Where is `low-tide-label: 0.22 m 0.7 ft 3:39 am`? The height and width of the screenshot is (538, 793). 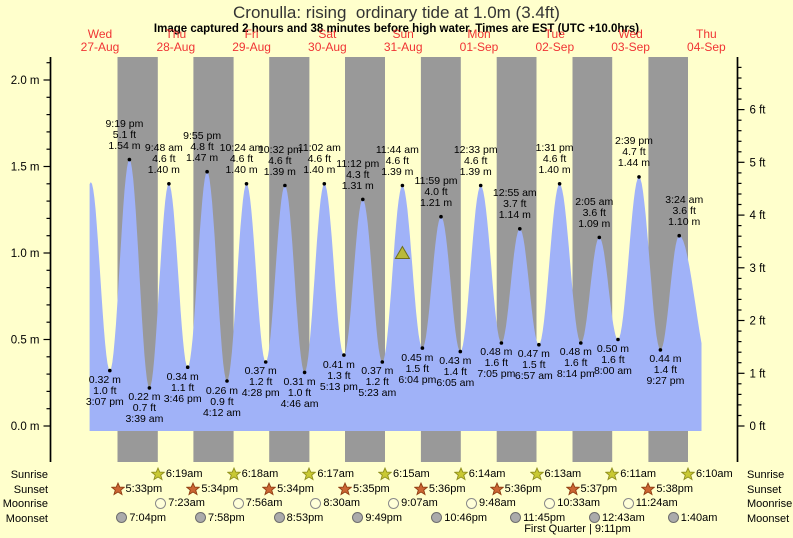
low-tide-label: 0.22 m 0.7 ft 3:39 am is located at coordinates (144, 408).